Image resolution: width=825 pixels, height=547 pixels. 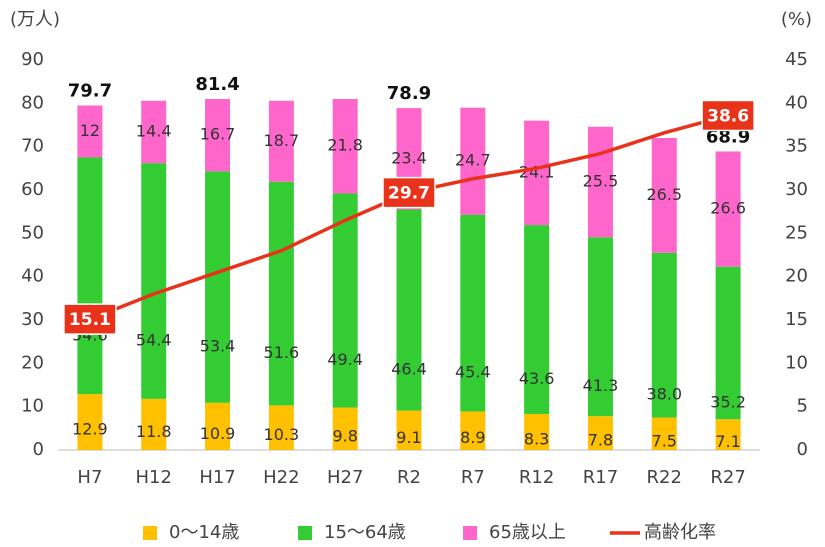 I want to click on total-label: 81.4, so click(x=217, y=84).